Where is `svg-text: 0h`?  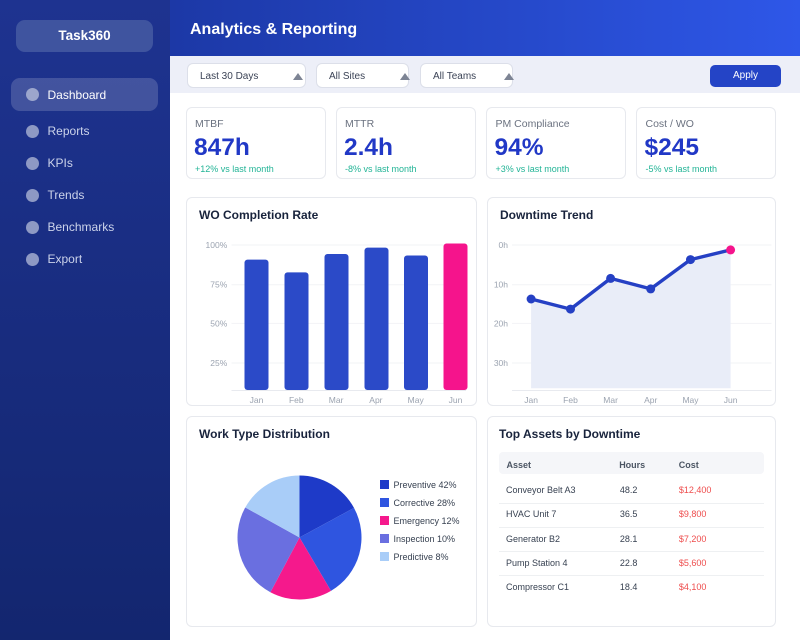 svg-text: 0h is located at coordinates (503, 245).